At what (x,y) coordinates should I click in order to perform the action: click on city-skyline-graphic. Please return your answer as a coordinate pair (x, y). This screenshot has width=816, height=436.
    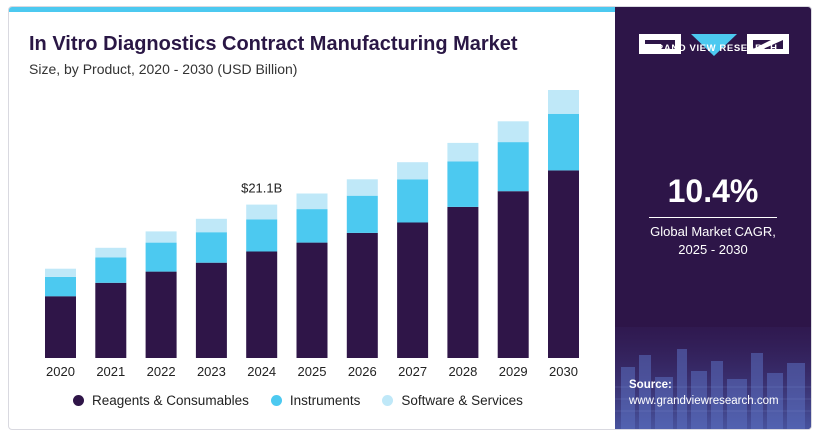
    Looking at the image, I should click on (713, 378).